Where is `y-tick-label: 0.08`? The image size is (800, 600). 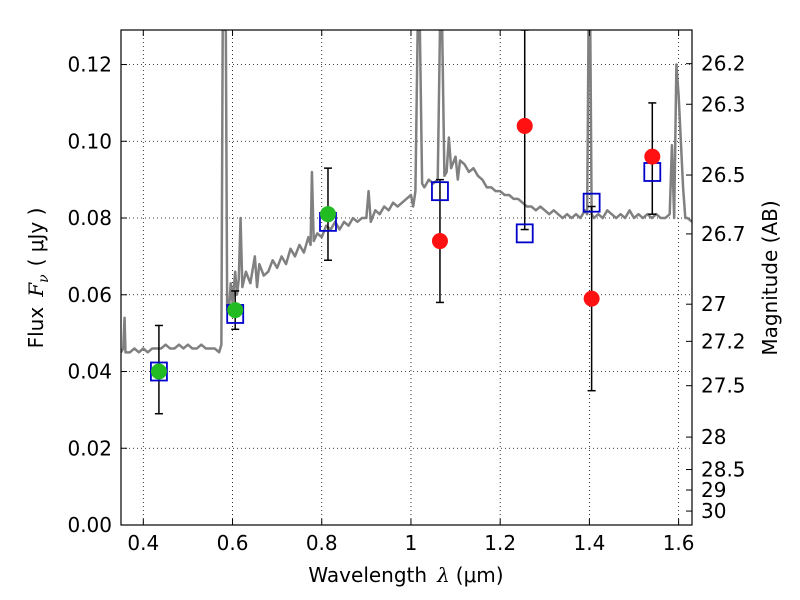
y-tick-label: 0.08 is located at coordinates (89, 218).